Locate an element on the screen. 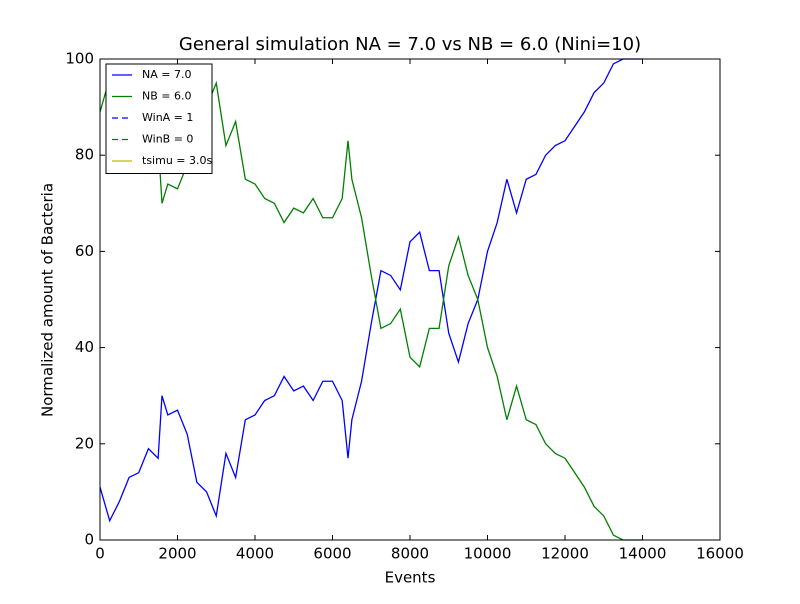  legend-label: WinA = 1 is located at coordinates (167, 117).